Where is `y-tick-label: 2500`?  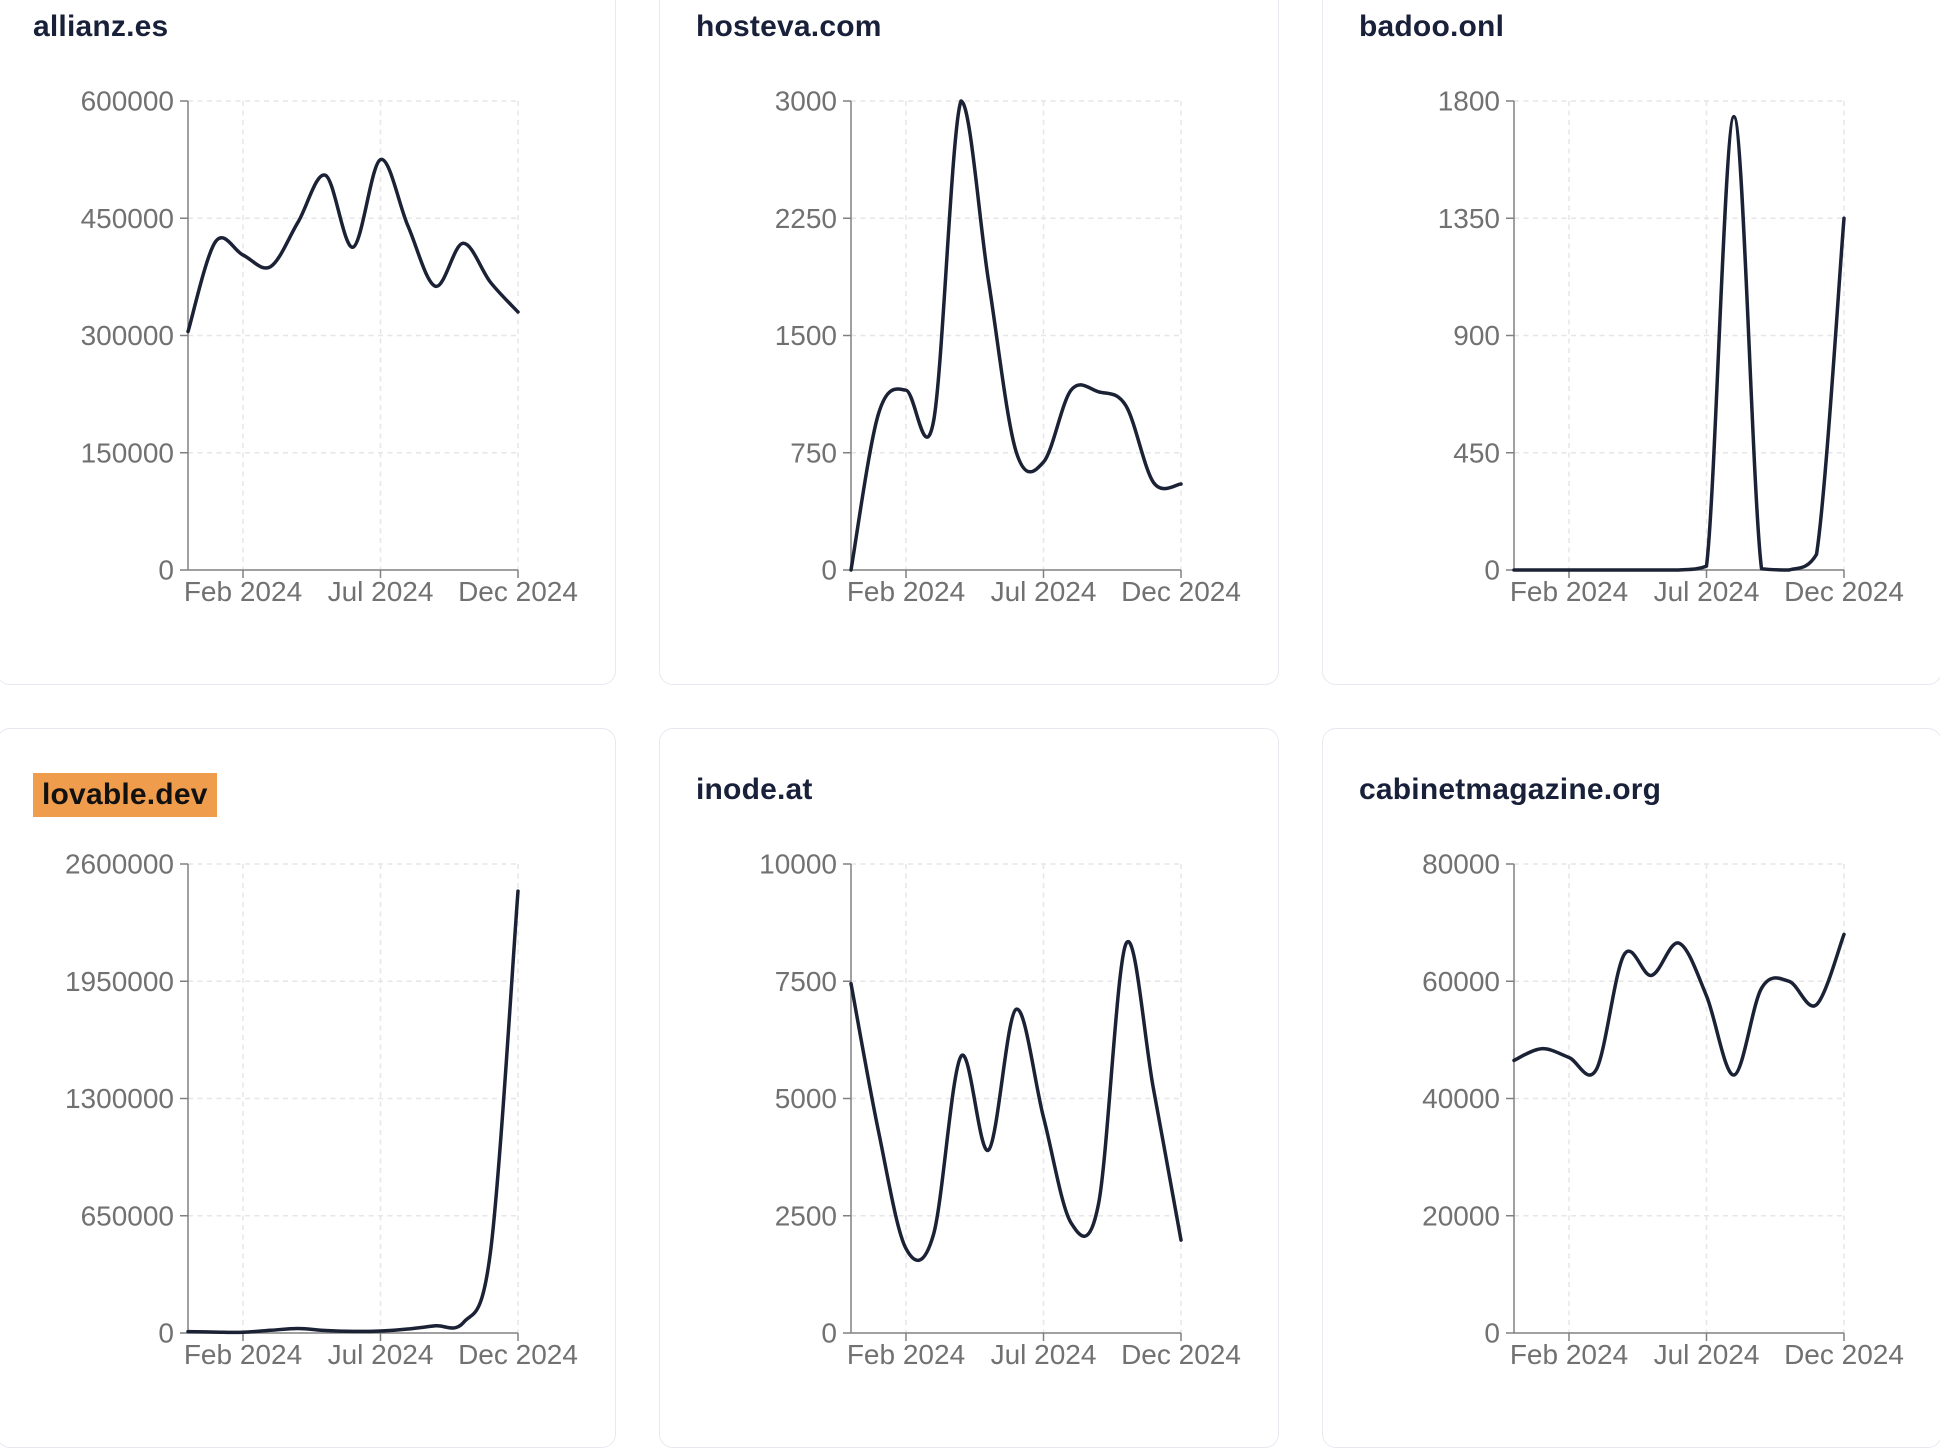 y-tick-label: 2500 is located at coordinates (806, 1215).